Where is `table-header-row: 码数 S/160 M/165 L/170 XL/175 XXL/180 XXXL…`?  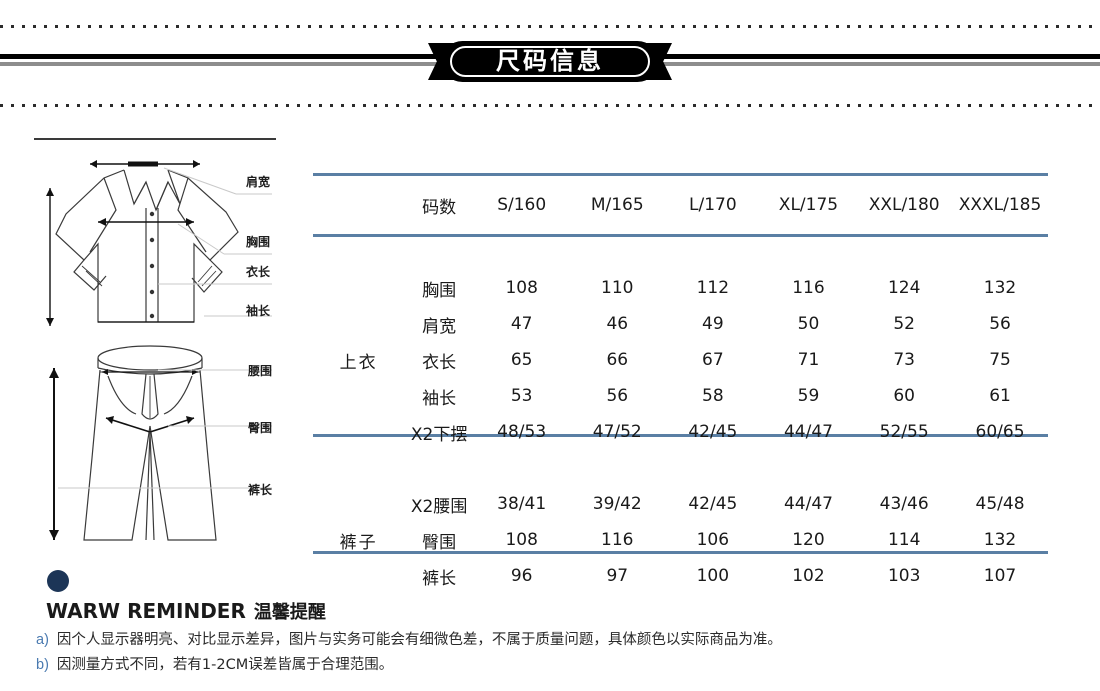 table-header-row: 码数 S/160 M/165 L/170 XL/175 XXL/180 XXXL… is located at coordinates (680, 205).